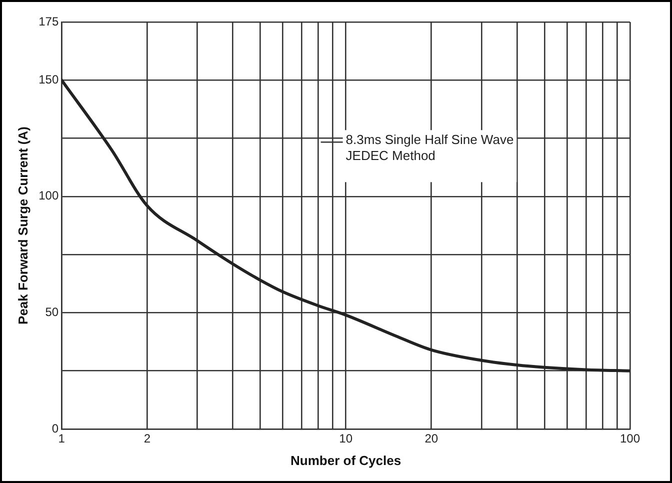 This screenshot has height=483, width=672. What do you see at coordinates (48, 21) in the screenshot?
I see `y-tick-label: 175` at bounding box center [48, 21].